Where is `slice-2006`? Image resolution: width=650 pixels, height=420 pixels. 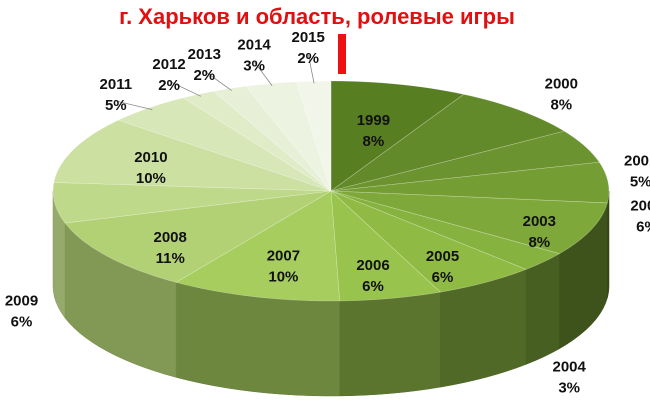
slice-2006 is located at coordinates (386, 246).